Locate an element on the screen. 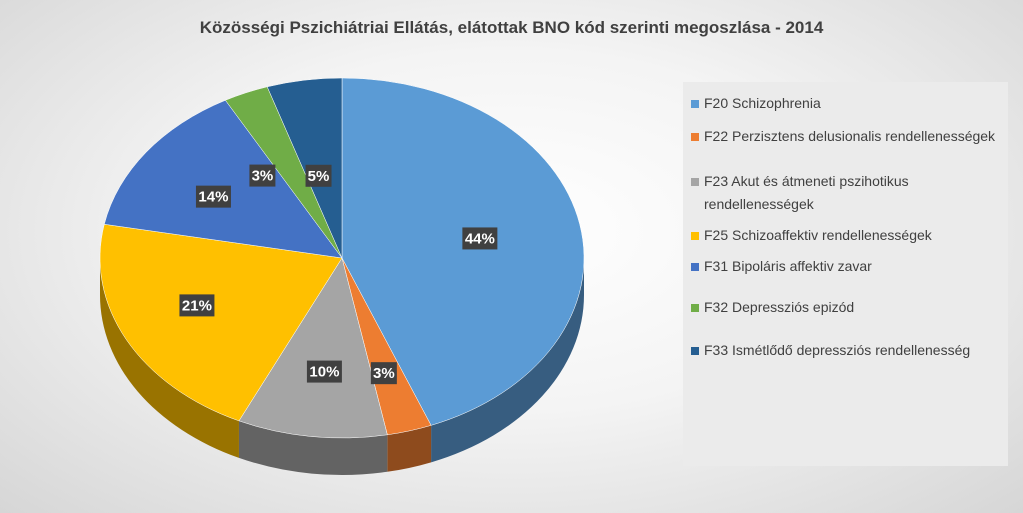 The image size is (1023, 513). data-label-2: 10% is located at coordinates (324, 371).